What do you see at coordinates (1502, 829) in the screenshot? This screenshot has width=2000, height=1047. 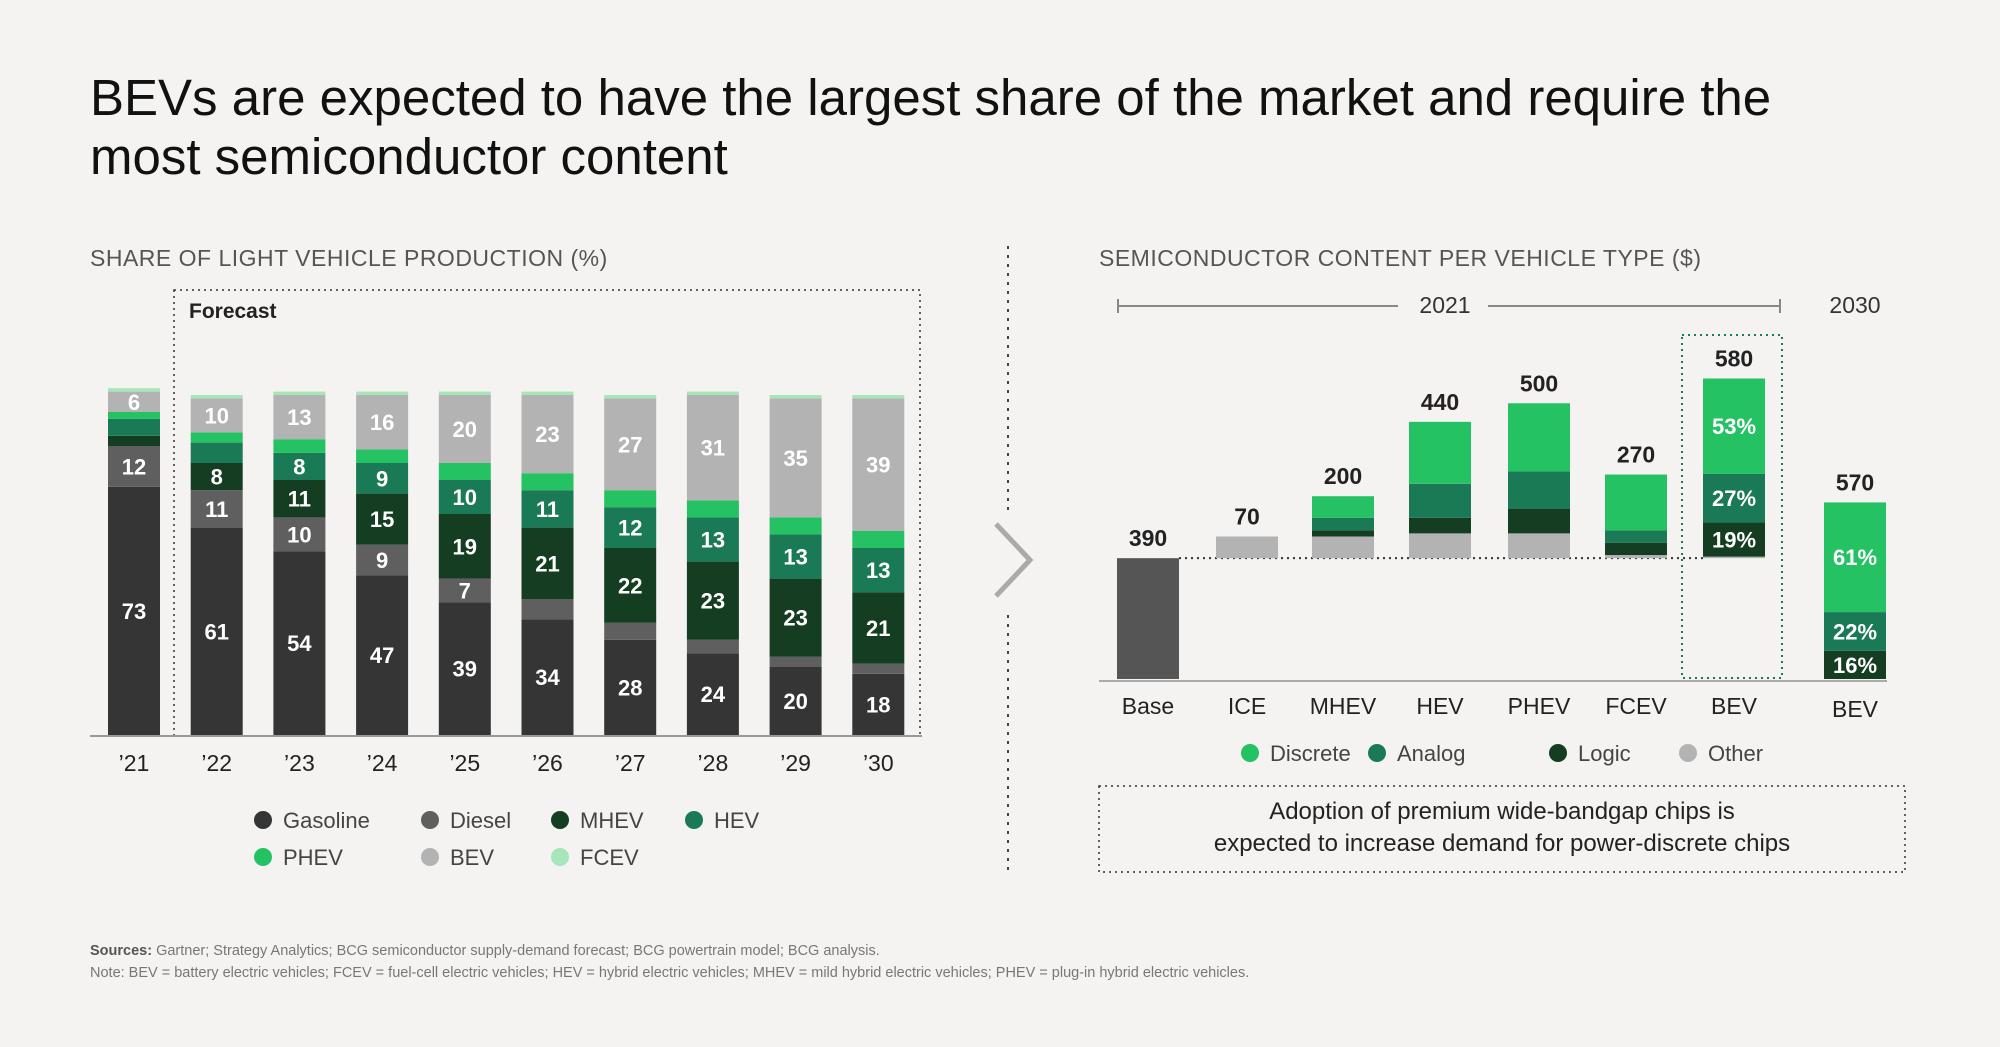 I see `annotation-box` at bounding box center [1502, 829].